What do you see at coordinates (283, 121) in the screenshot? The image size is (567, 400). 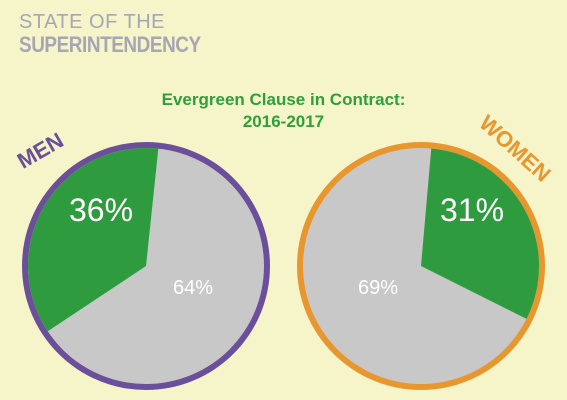 I see `chart-title-line-2: 2016-2017` at bounding box center [283, 121].